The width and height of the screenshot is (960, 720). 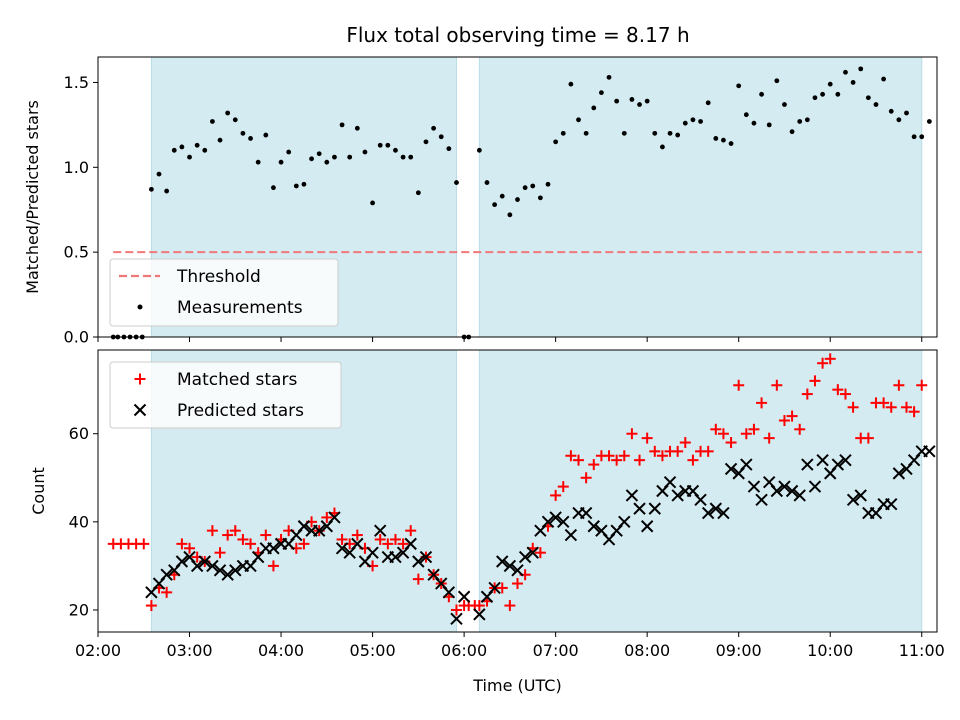 What do you see at coordinates (83, 521) in the screenshot?
I see `bottom-y-ticks: 20 40 60` at bounding box center [83, 521].